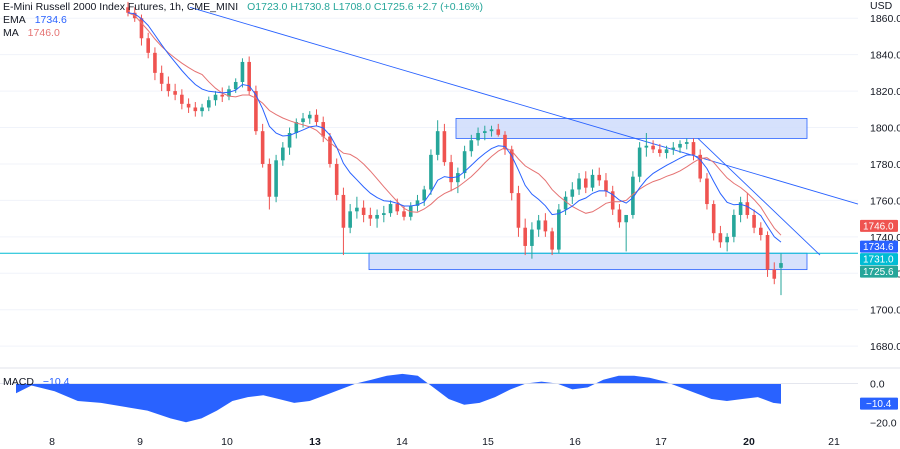 This screenshot has width=900, height=449. I want to click on price-tag-label: 1731.0, so click(878, 260).